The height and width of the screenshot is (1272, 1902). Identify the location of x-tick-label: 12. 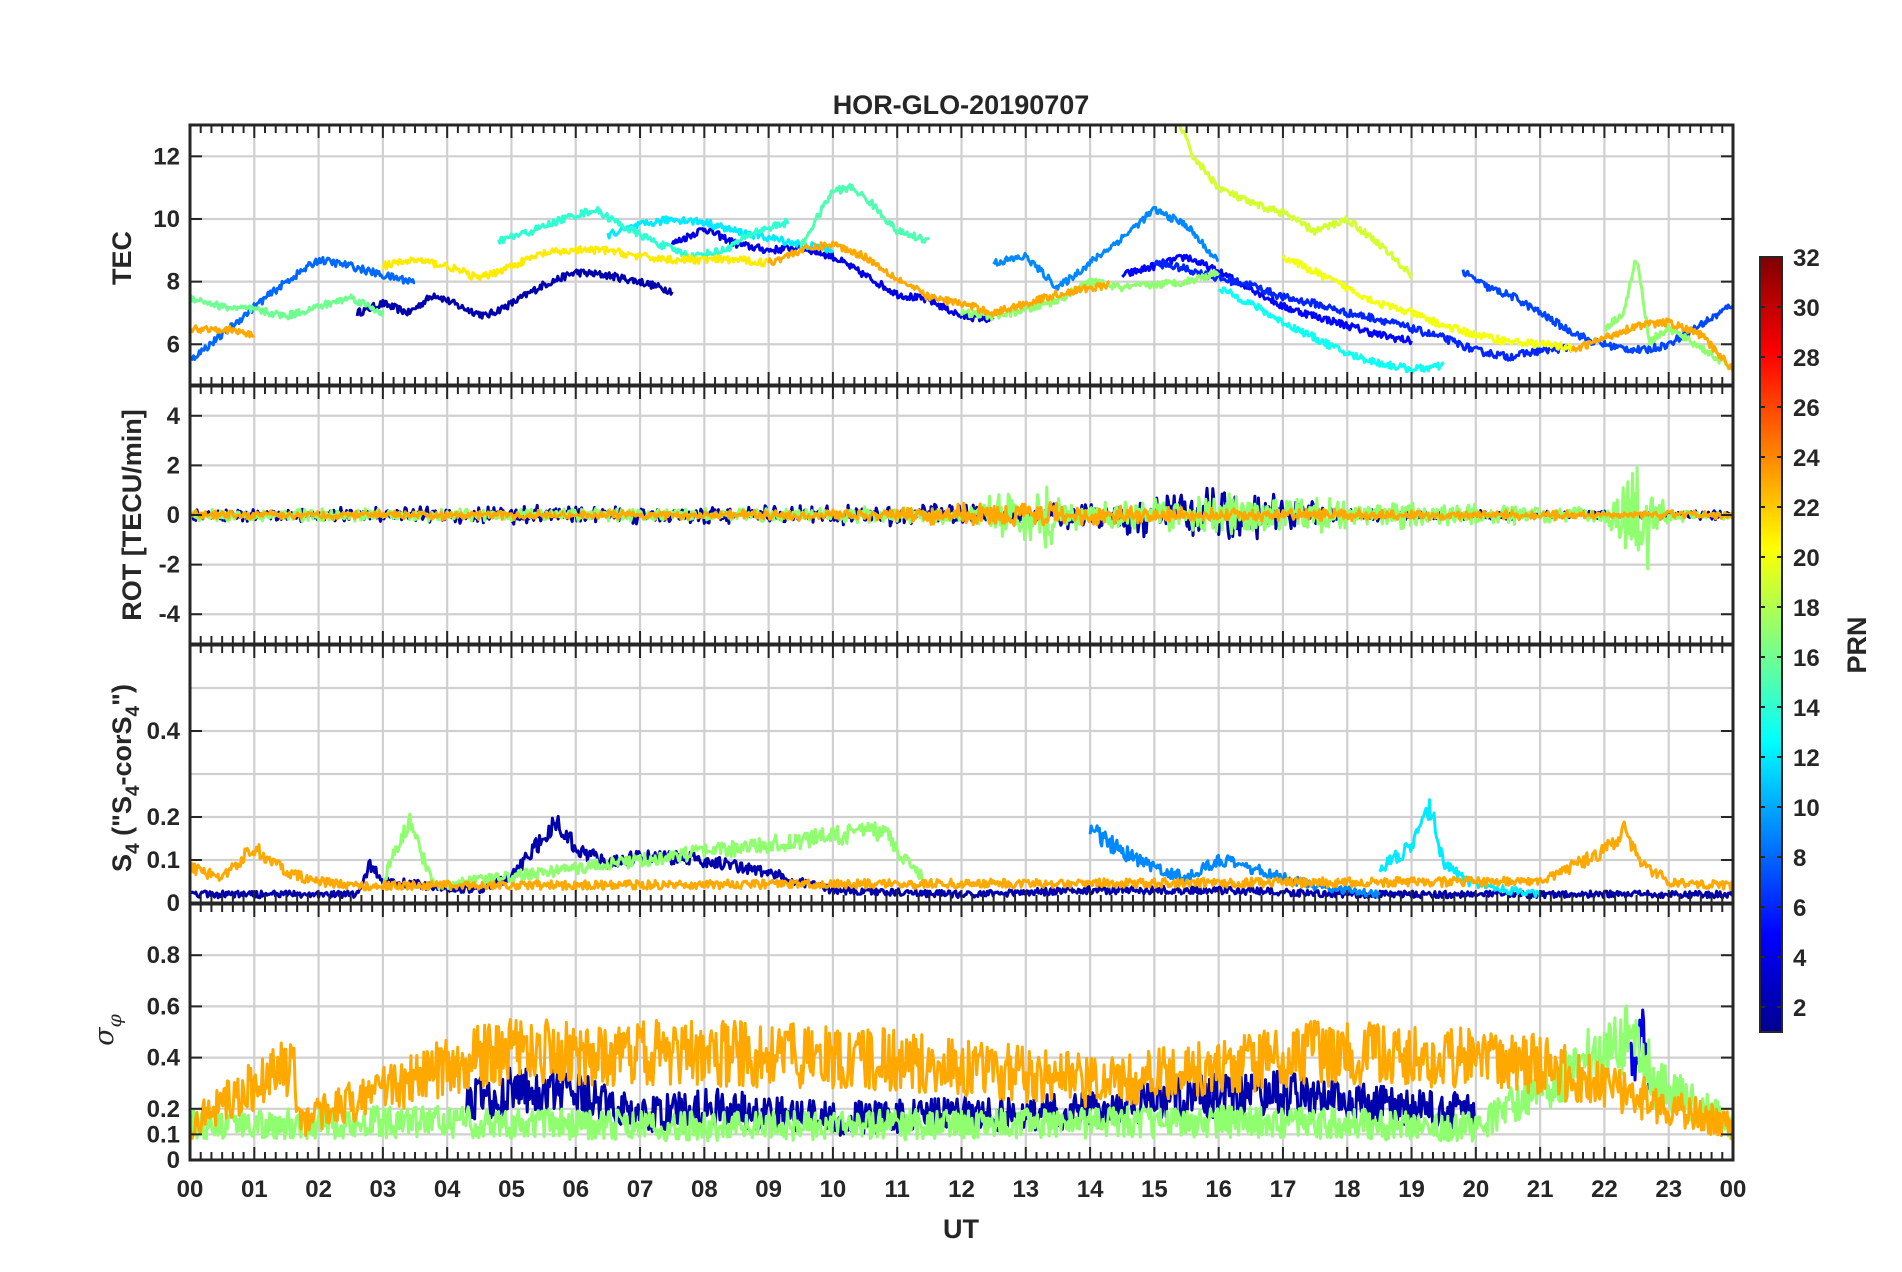
(961, 1189).